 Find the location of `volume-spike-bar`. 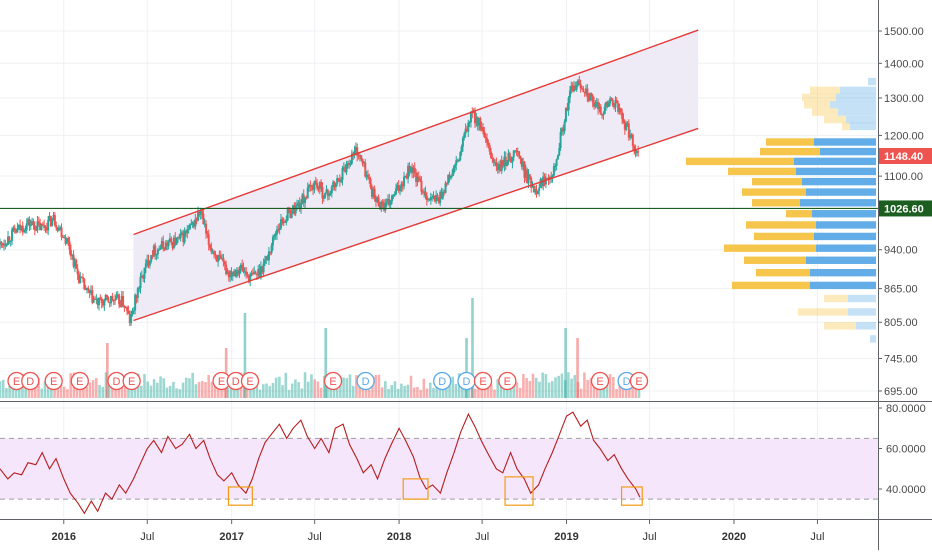

volume-spike-bar is located at coordinates (325, 363).